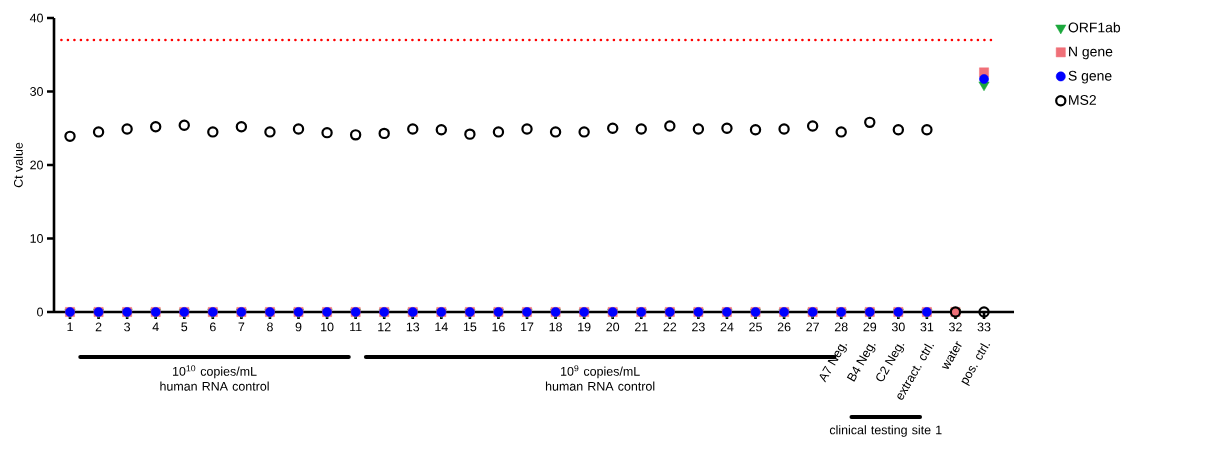 The image size is (1217, 460). Describe the element at coordinates (241, 327) in the screenshot. I see `x-tick-label: 7` at that location.